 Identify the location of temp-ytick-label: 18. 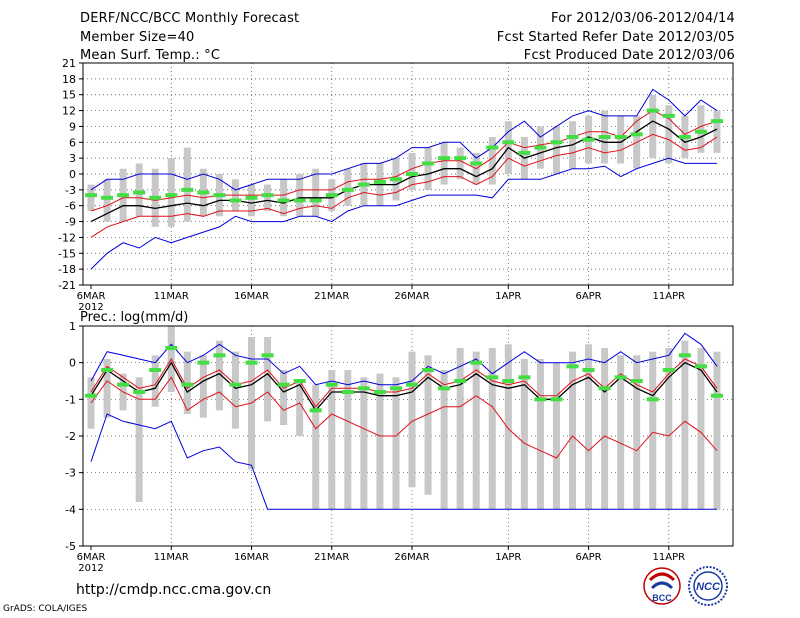
(69, 79).